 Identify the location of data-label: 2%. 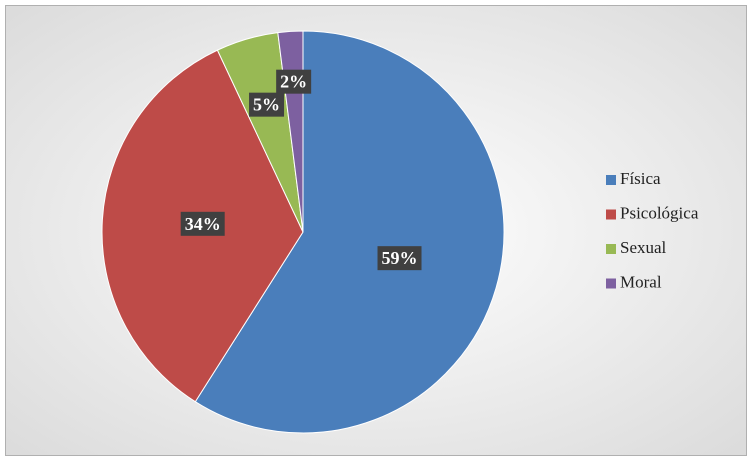
(293, 82).